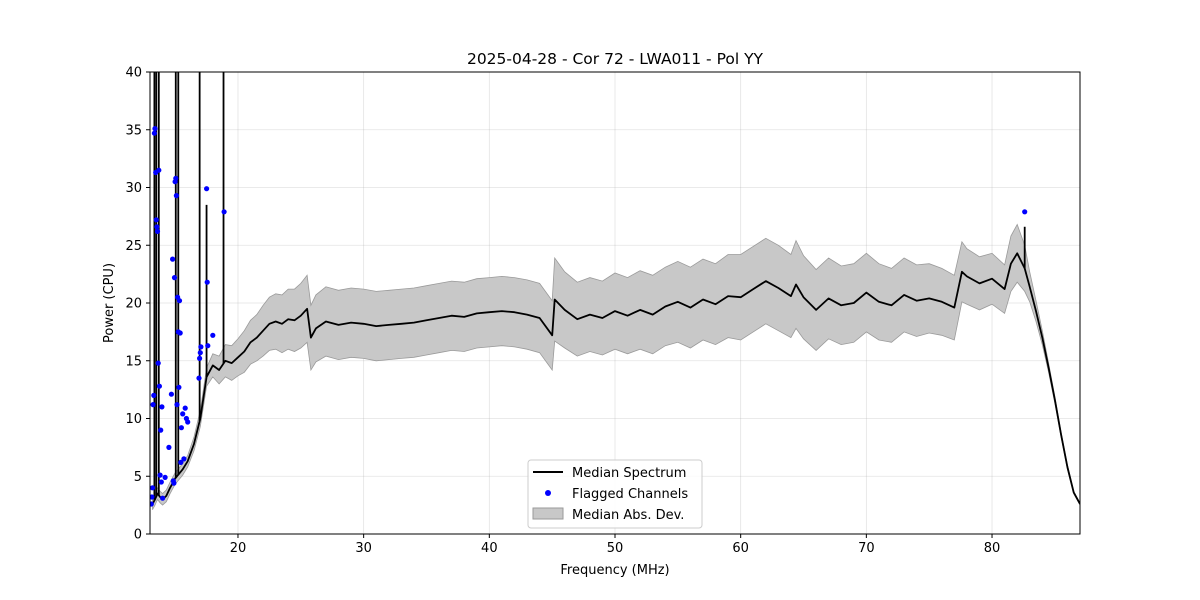 Image resolution: width=1200 pixels, height=600 pixels. I want to click on legend-flagged-swatch, so click(548, 493).